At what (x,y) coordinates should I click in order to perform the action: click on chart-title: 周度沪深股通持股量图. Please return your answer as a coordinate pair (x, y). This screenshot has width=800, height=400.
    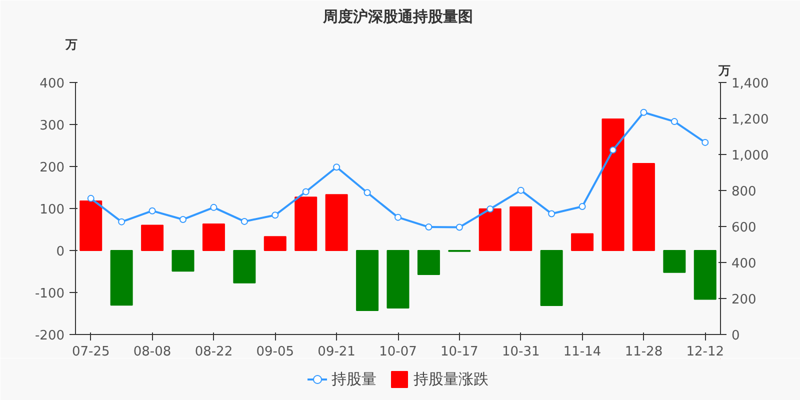
    Looking at the image, I should click on (397, 17).